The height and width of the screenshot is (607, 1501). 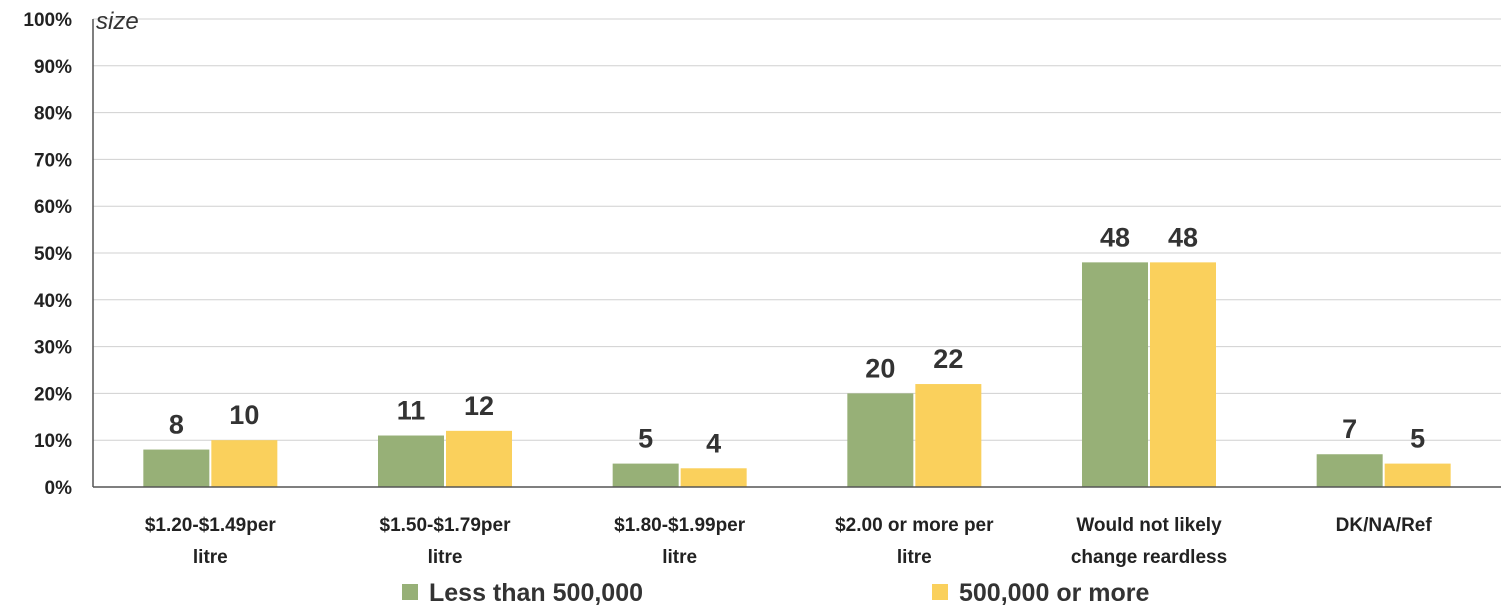 I want to click on y-tick-label: 50%, so click(x=53, y=254).